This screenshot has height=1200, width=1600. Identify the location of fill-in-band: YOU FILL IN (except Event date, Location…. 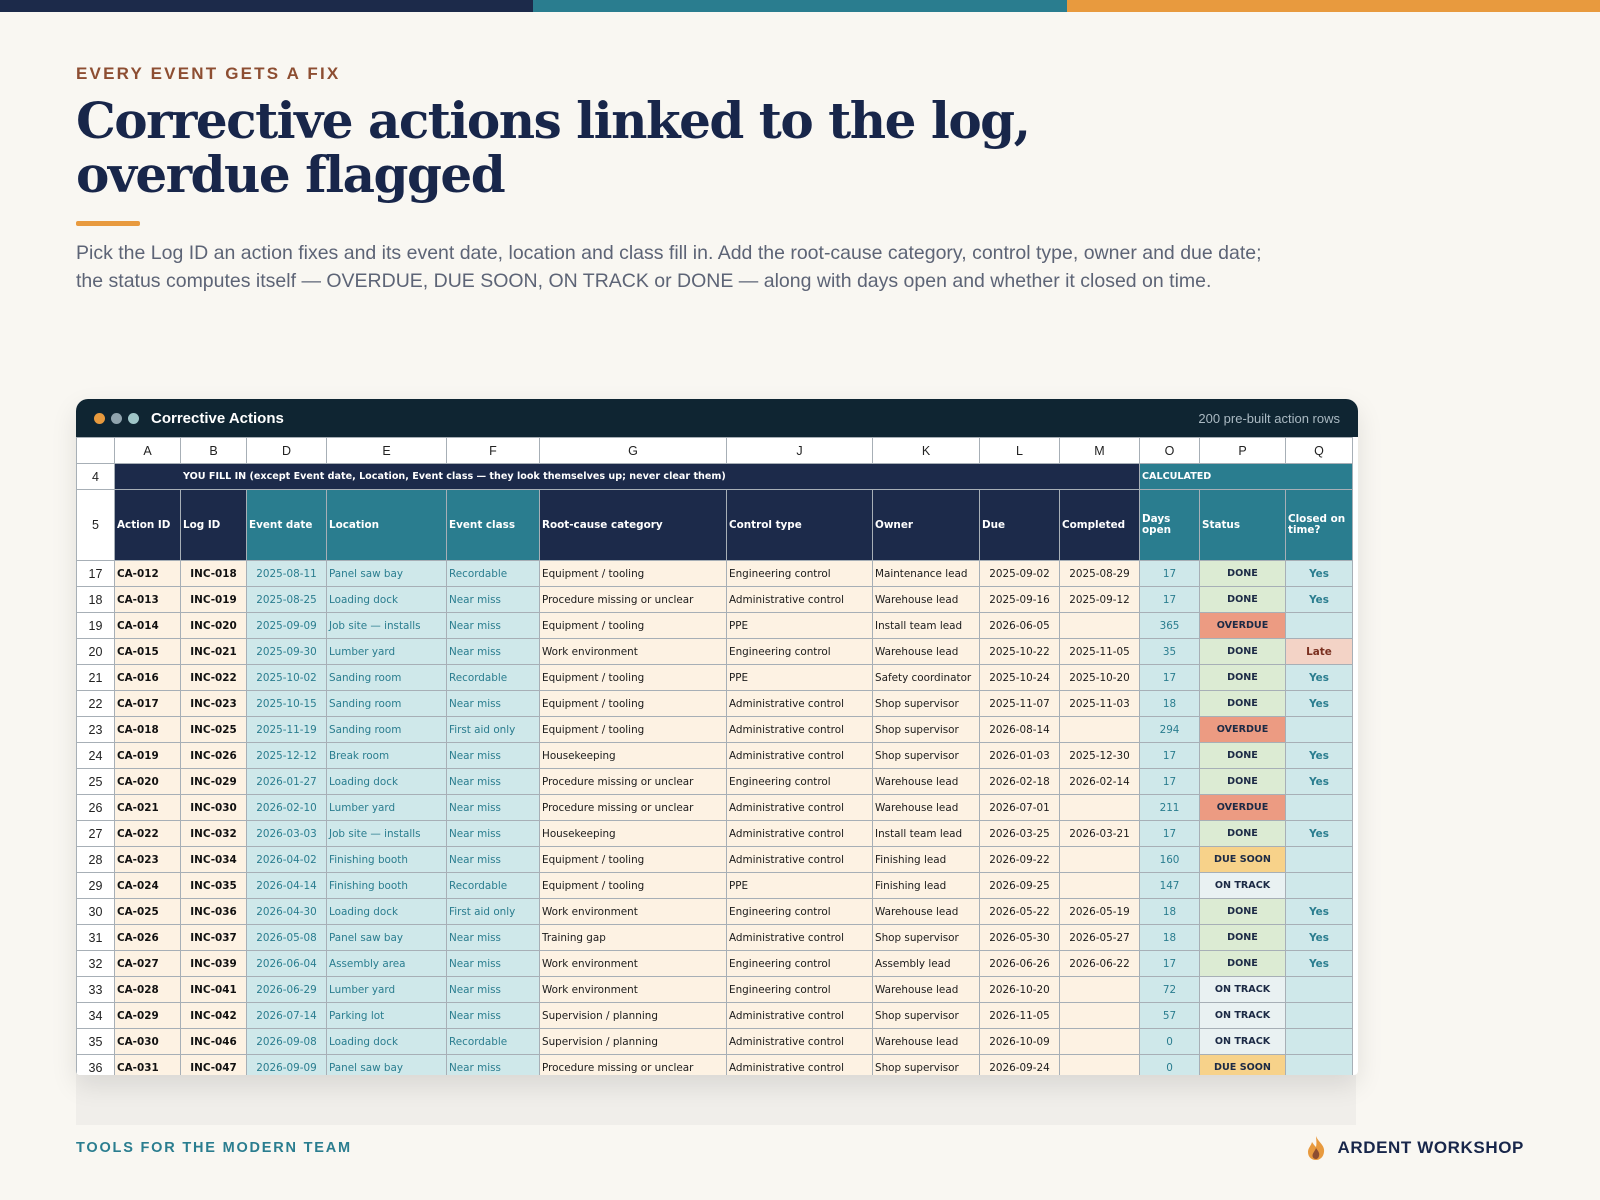
(660, 476).